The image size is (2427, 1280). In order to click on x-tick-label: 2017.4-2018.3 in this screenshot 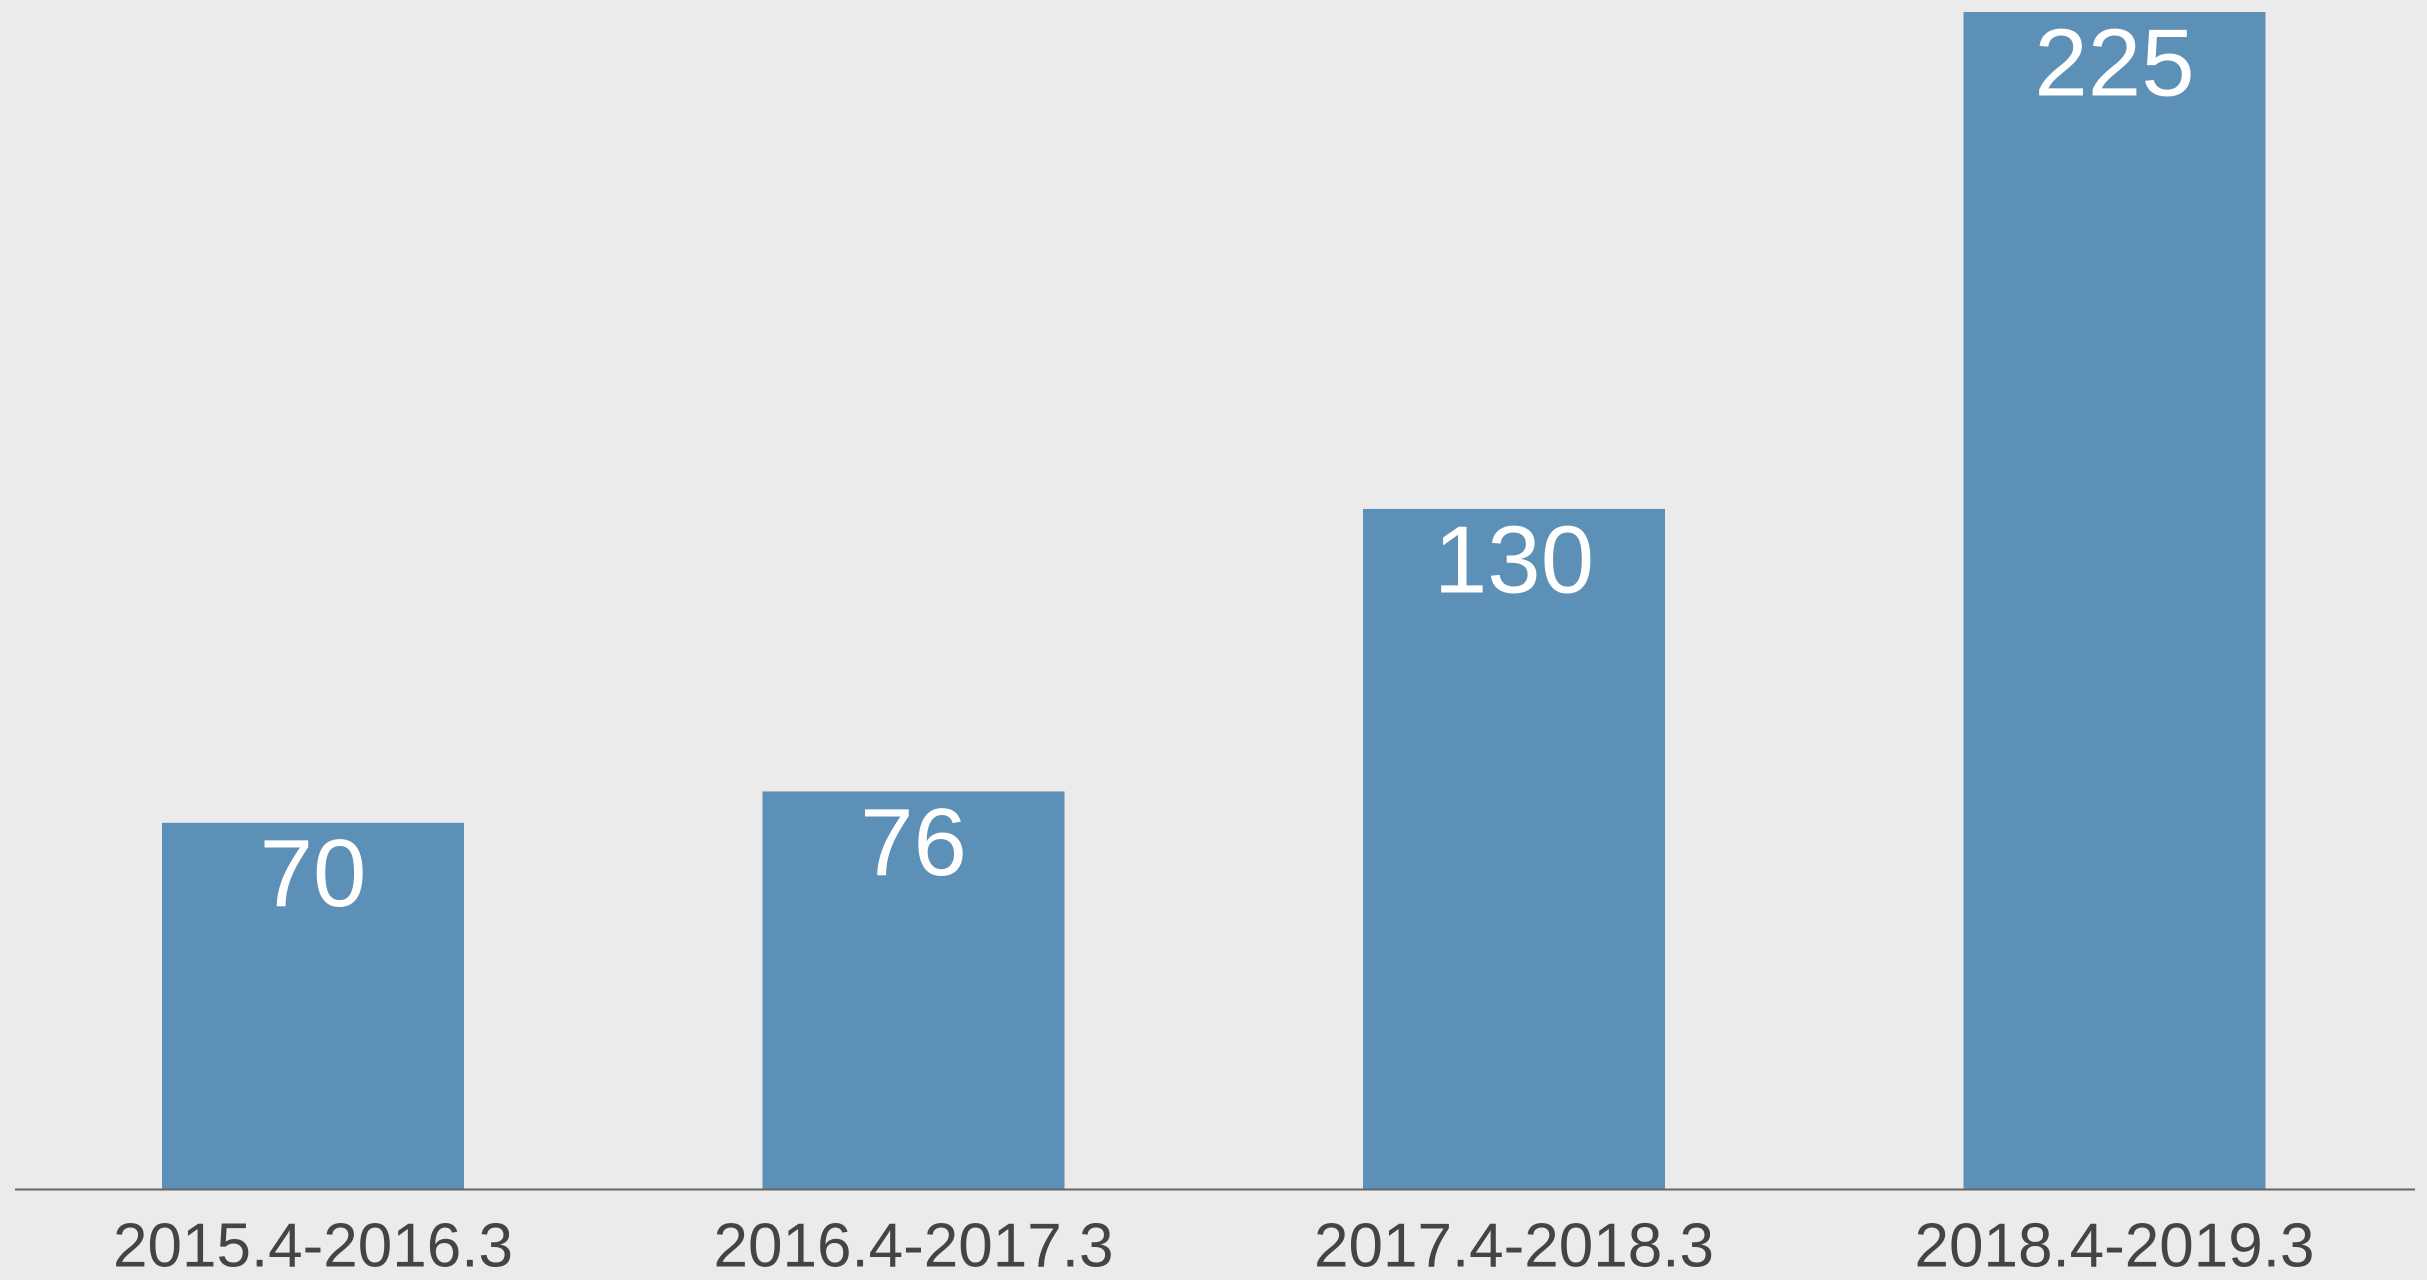, I will do `click(1514, 1245)`.